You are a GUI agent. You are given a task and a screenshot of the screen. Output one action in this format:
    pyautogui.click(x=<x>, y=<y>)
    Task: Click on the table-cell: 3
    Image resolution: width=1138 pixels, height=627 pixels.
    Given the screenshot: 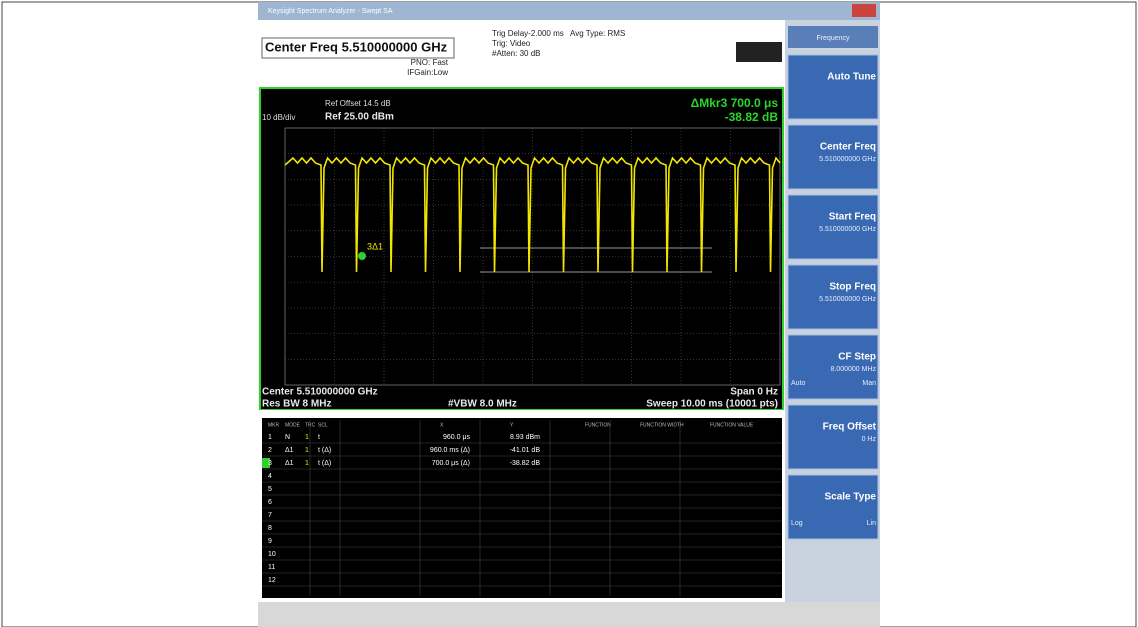 What is the action you would take?
    pyautogui.click(x=270, y=463)
    